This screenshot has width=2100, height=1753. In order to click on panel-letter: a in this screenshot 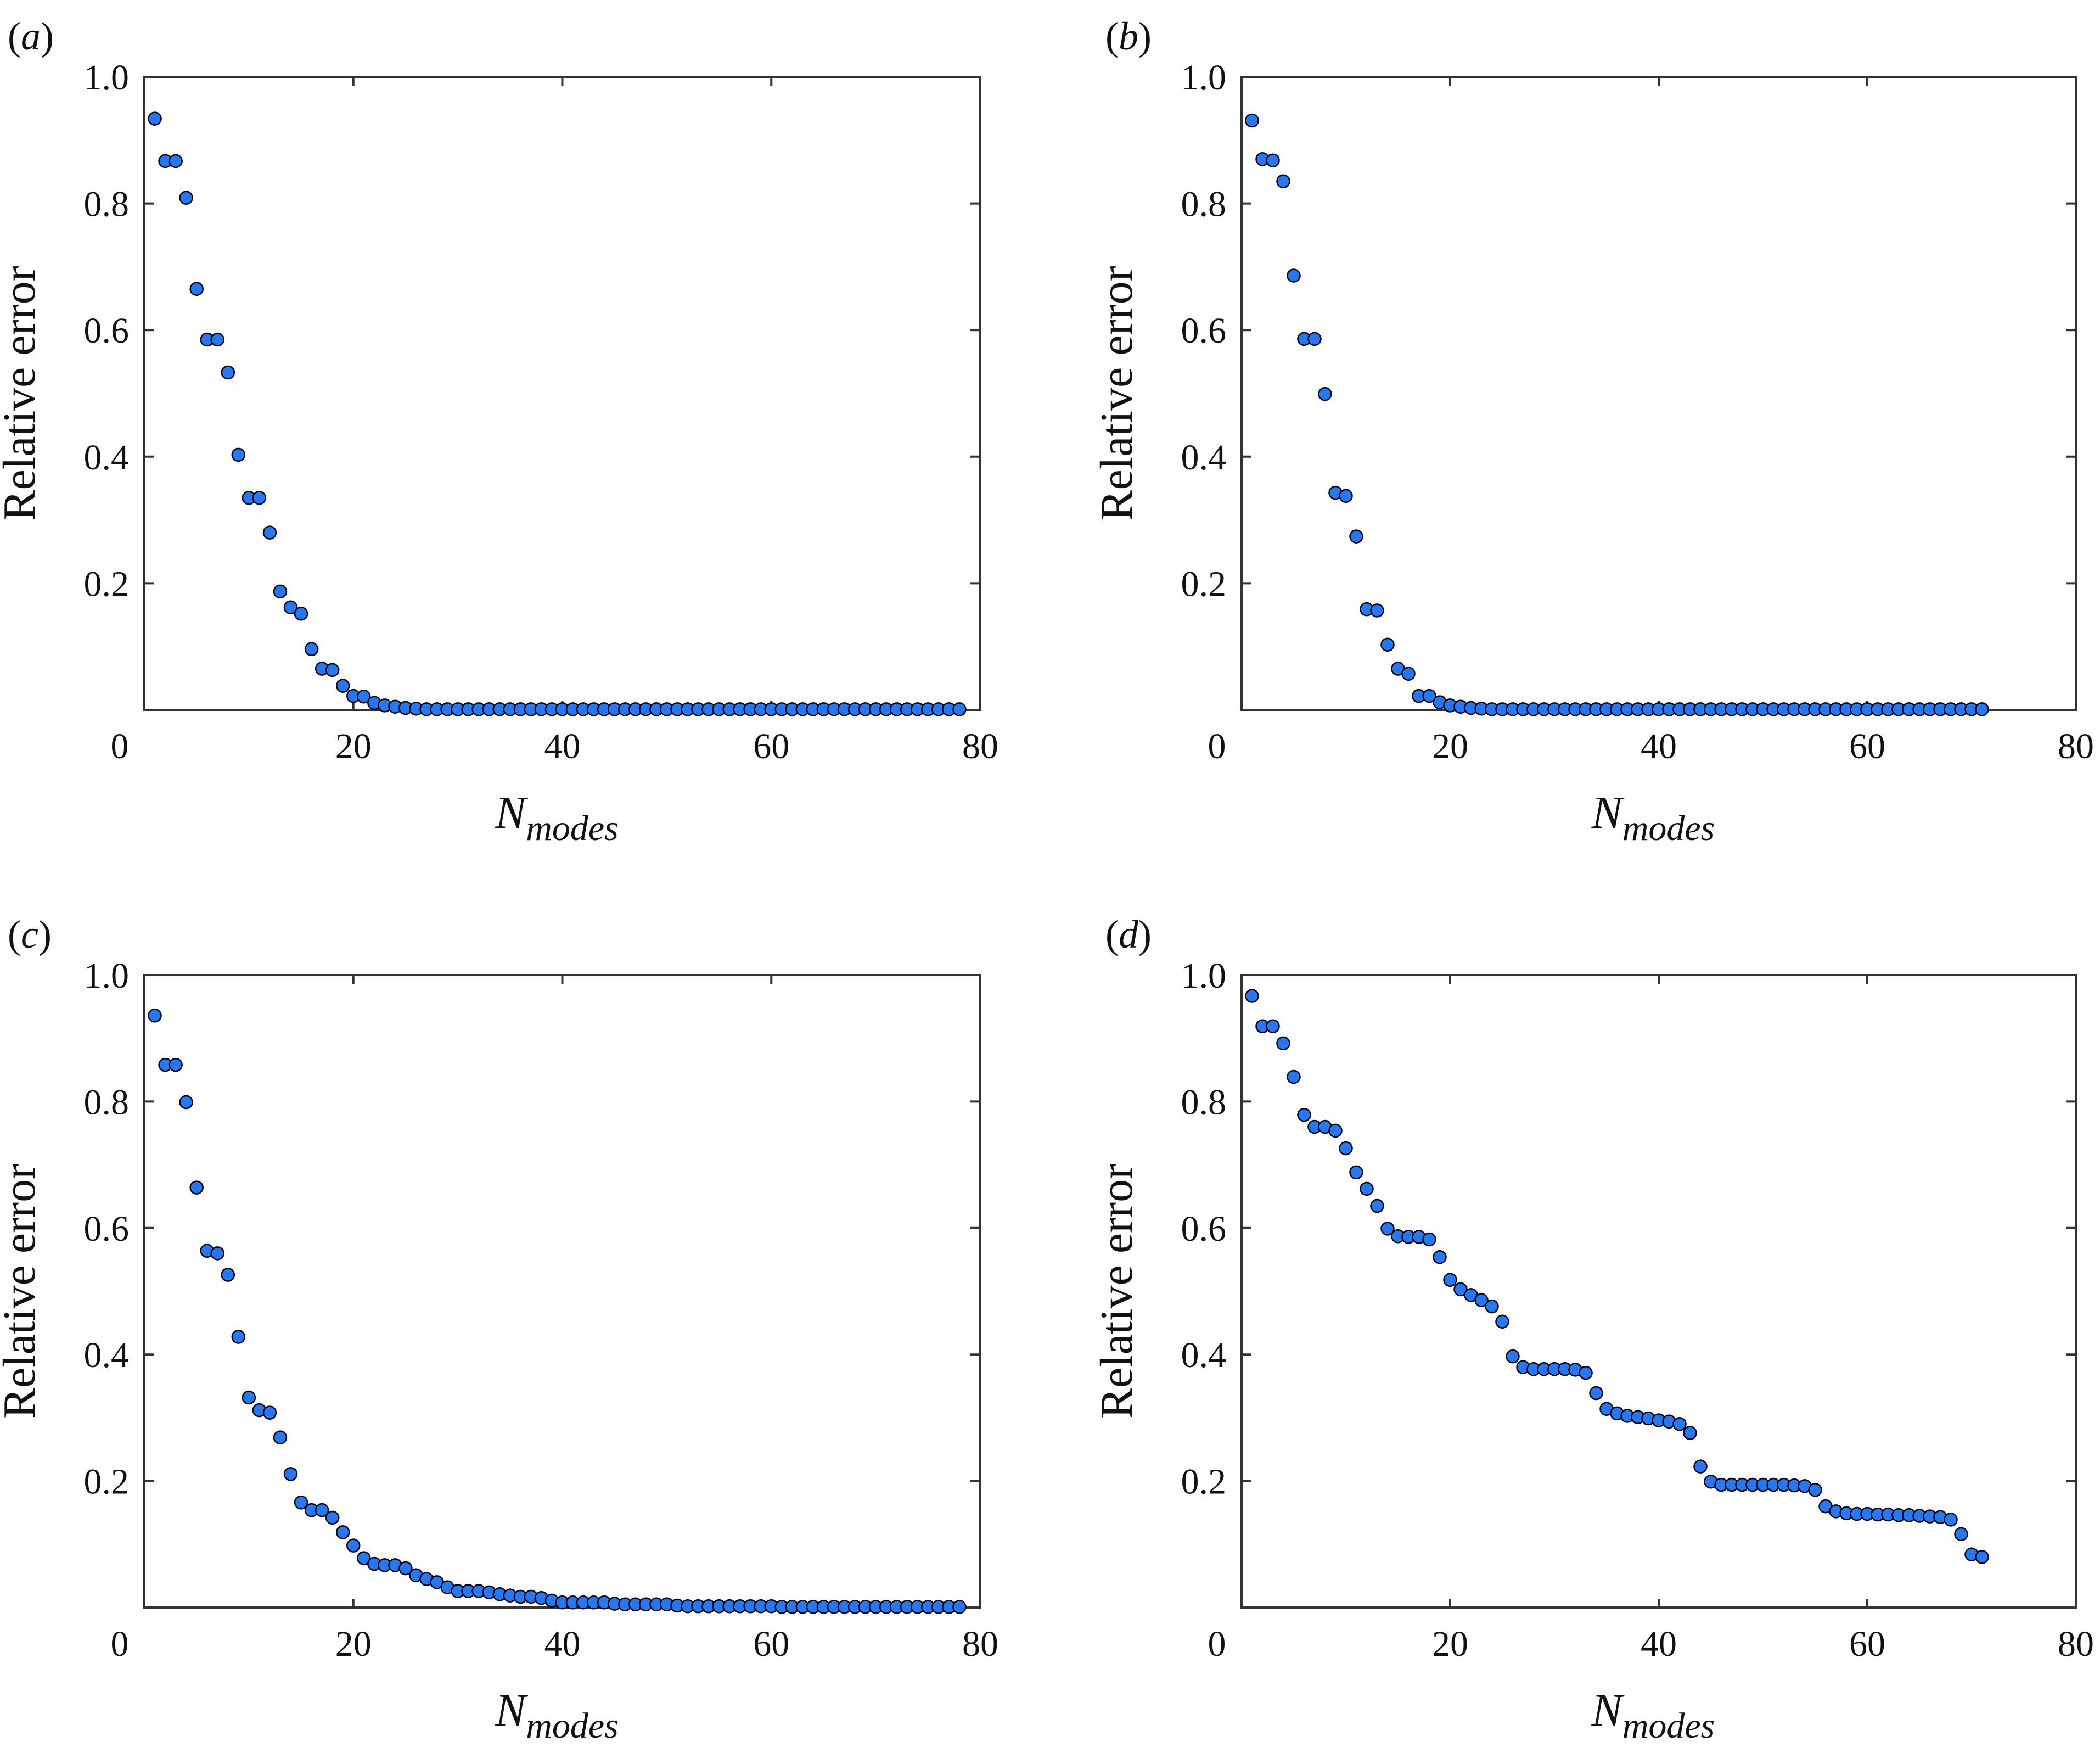, I will do `click(31, 36)`.